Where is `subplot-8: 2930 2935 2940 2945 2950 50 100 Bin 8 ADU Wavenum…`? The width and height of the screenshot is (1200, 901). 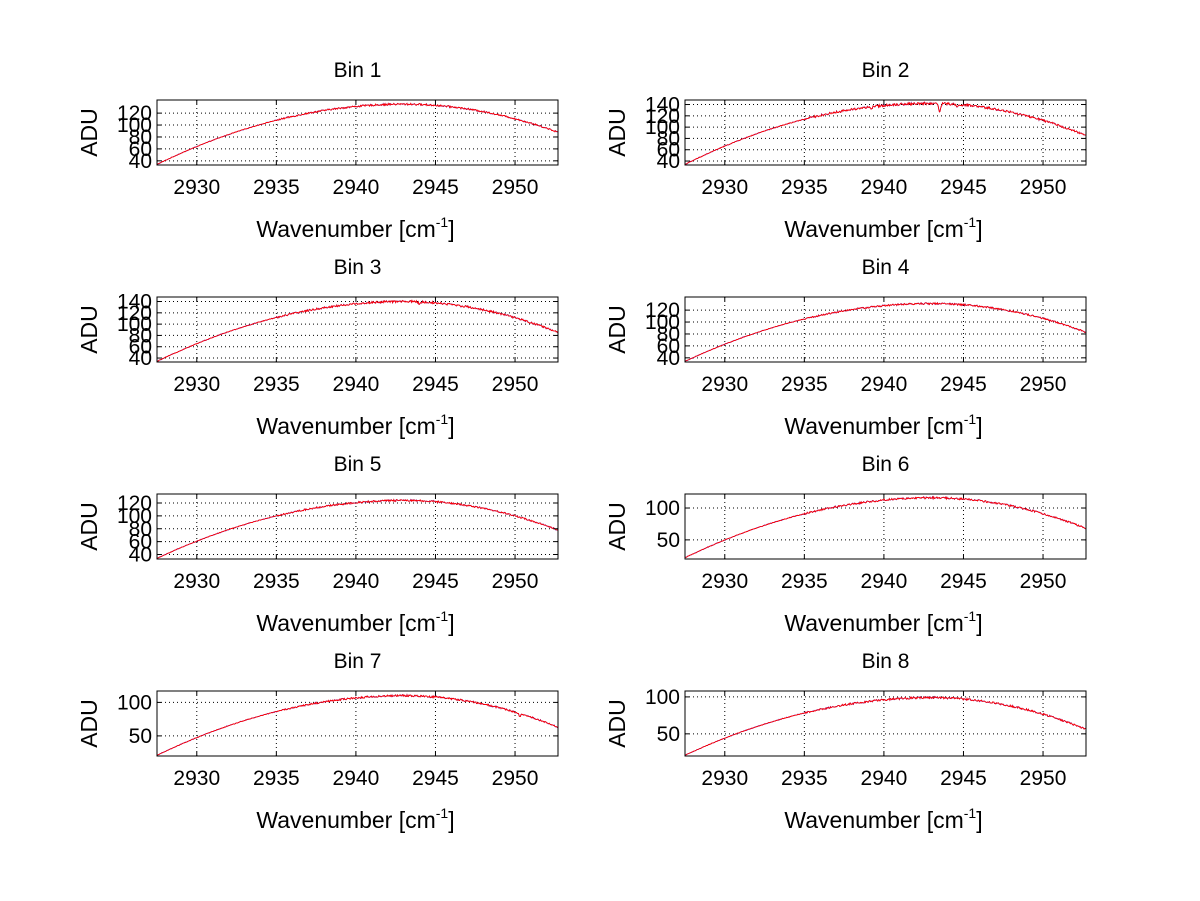 subplot-8: 2930 2935 2940 2945 2950 50 100 Bin 8 ADU Wavenum… is located at coordinates (845, 741).